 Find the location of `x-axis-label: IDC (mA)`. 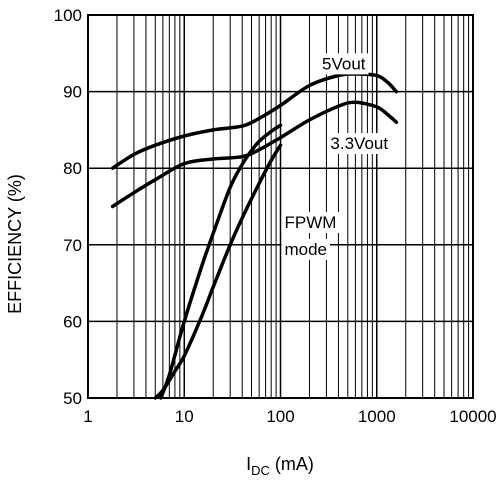

x-axis-label: IDC (mA) is located at coordinates (280, 466).